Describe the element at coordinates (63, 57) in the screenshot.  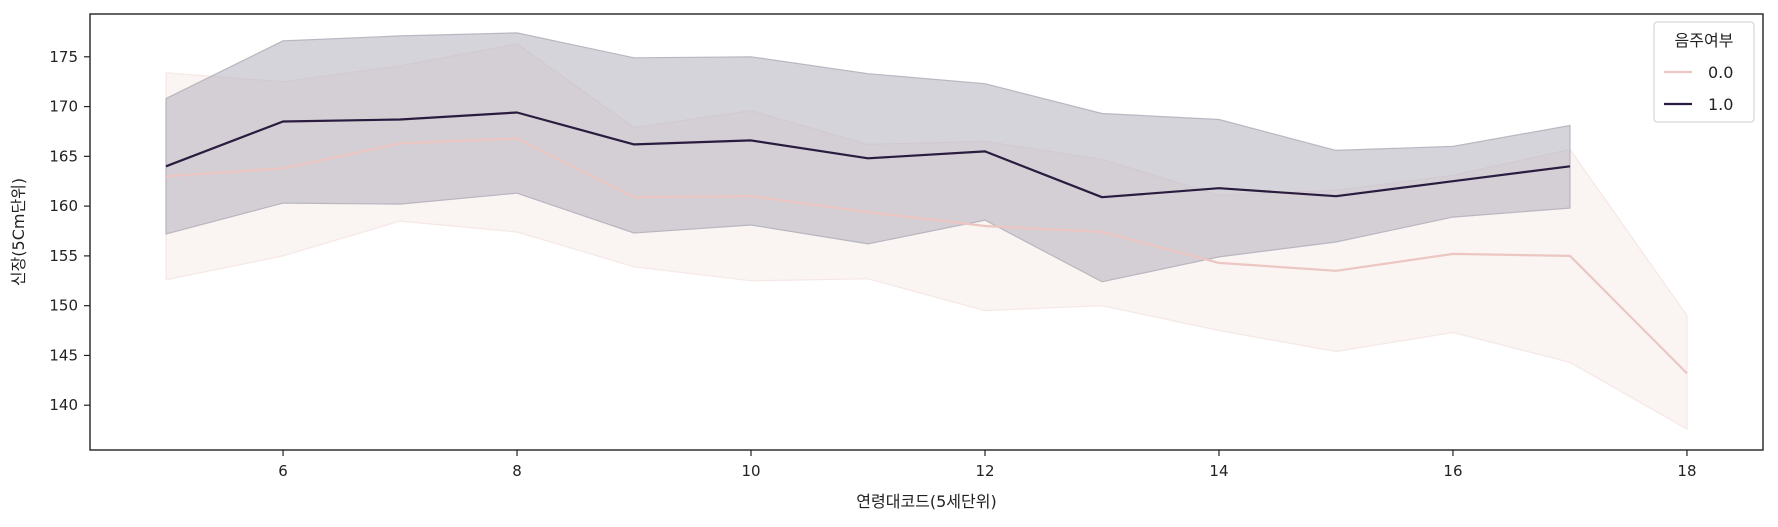
I see `y-tick-label: 175` at that location.